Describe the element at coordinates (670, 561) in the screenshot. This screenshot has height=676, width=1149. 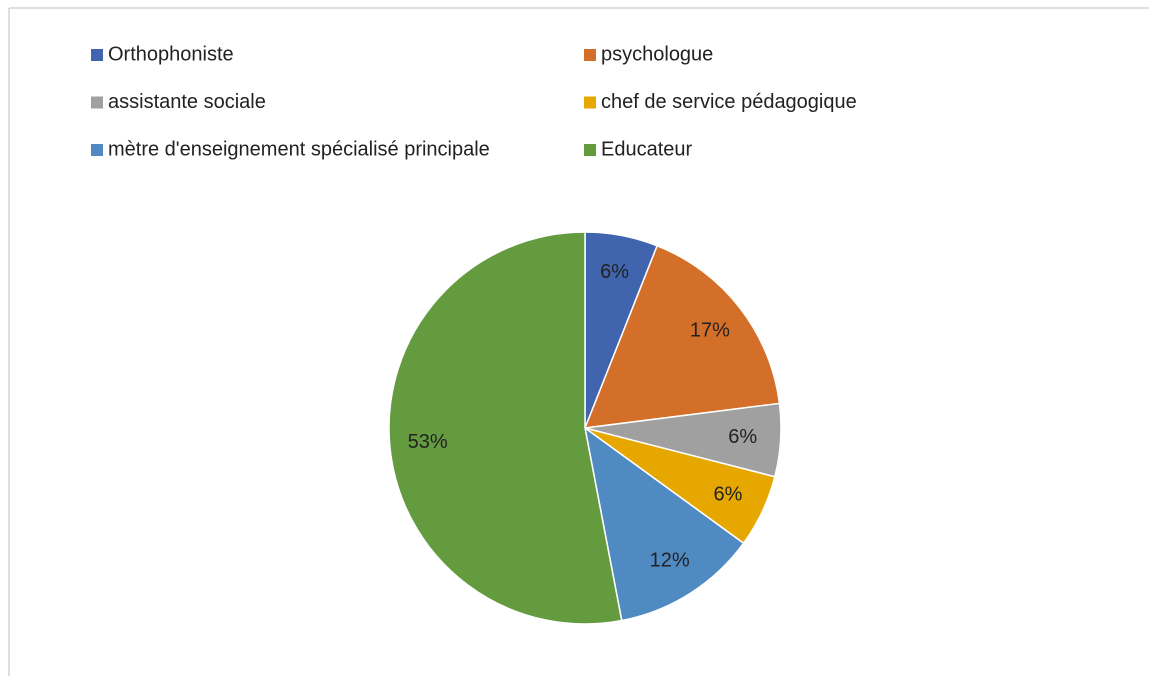
I see `data-label: 12%` at that location.